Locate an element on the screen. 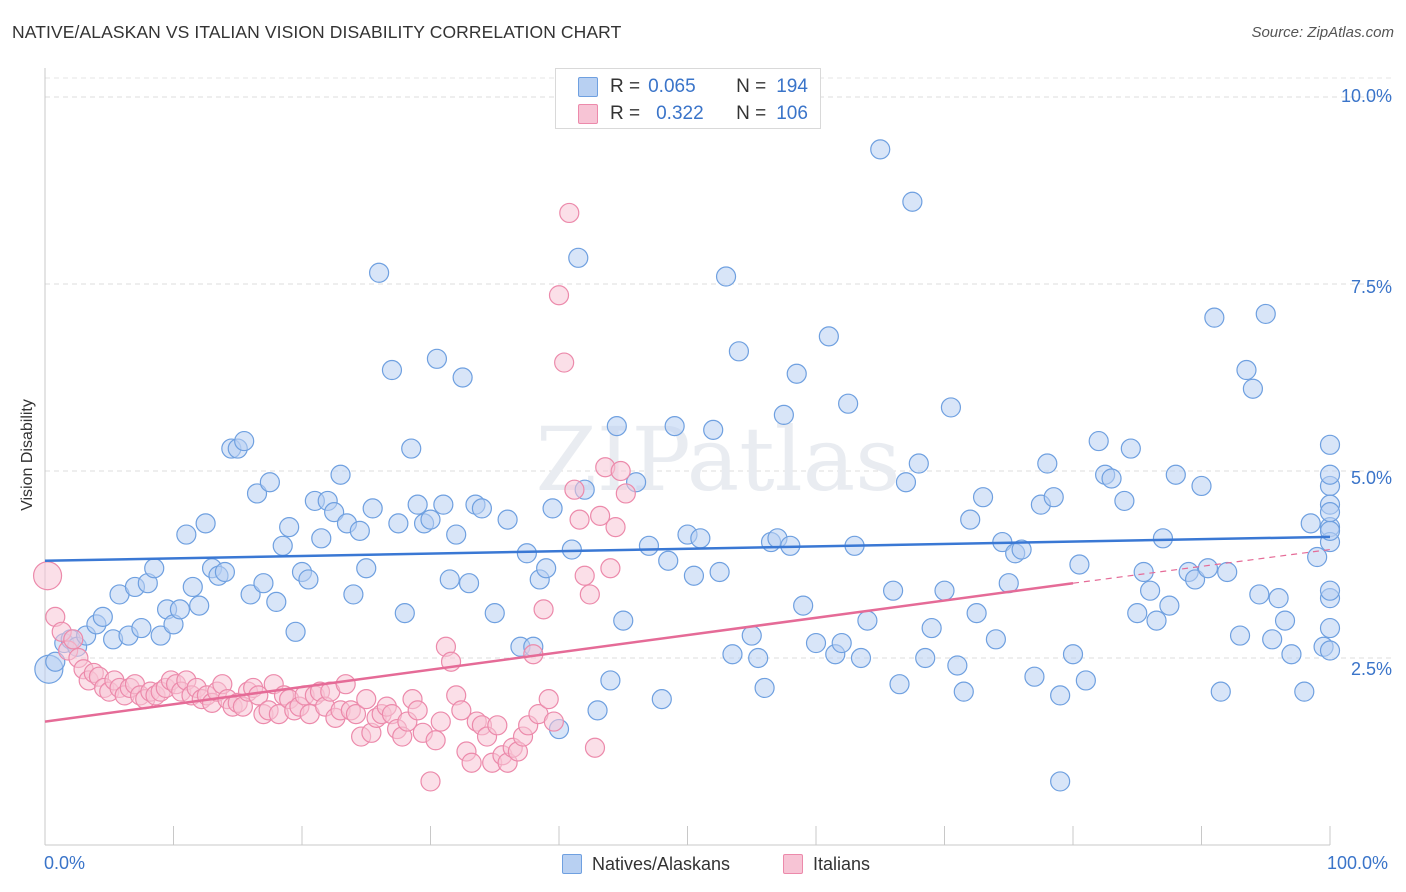  n-value: 106 is located at coordinates (792, 113).